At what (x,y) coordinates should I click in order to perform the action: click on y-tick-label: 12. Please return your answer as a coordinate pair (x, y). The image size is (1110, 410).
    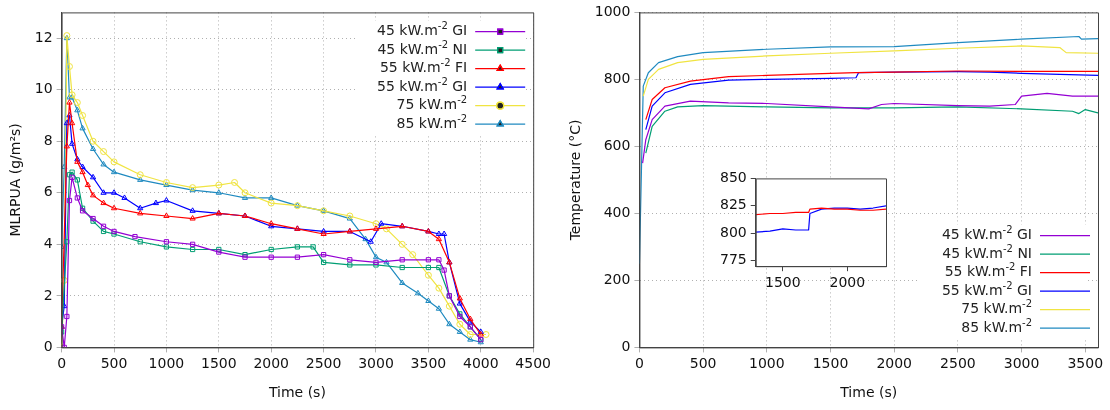
    Looking at the image, I should click on (43, 36).